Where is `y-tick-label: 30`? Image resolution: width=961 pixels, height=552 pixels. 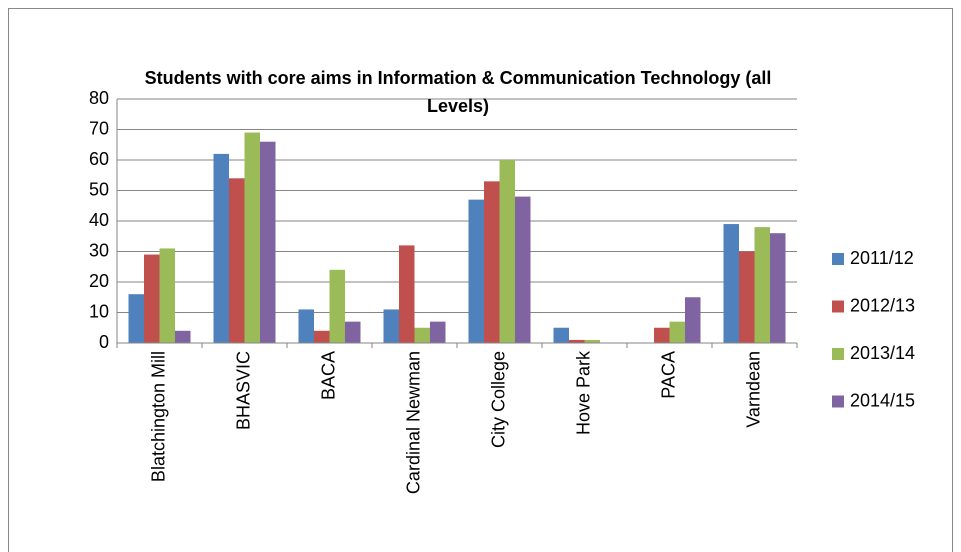 y-tick-label: 30 is located at coordinates (99, 250).